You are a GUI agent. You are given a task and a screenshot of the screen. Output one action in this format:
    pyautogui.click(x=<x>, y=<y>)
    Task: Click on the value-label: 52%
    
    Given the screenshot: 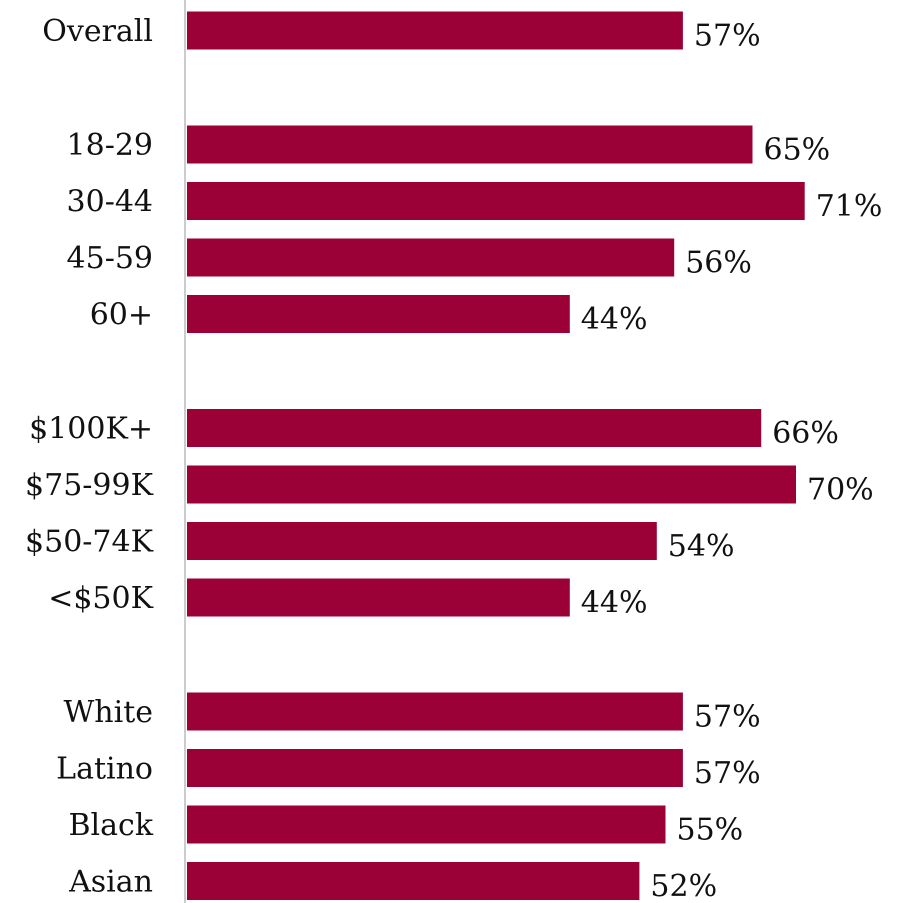 What is the action you would take?
    pyautogui.click(x=683, y=886)
    